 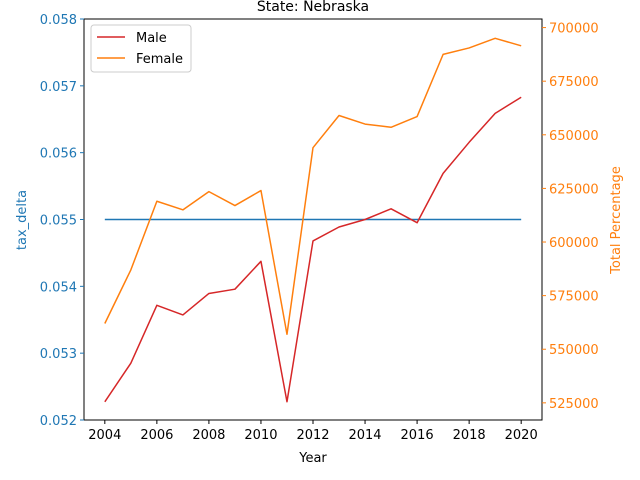 What do you see at coordinates (364, 435) in the screenshot?
I see `x-tick-label: 2014` at bounding box center [364, 435].